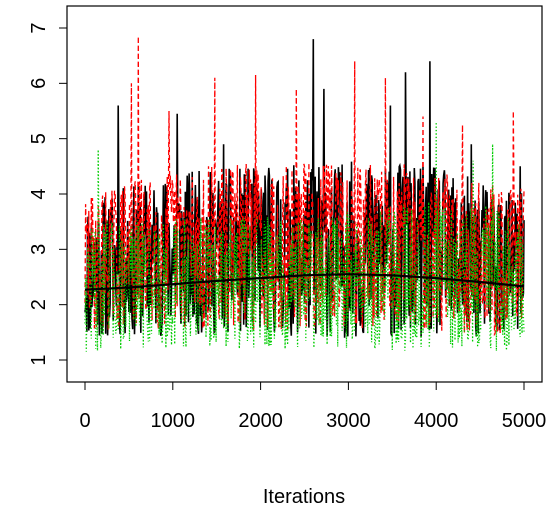 This screenshot has width=555, height=510. Describe the element at coordinates (260, 421) in the screenshot. I see `x-tick-label: 2000` at that location.